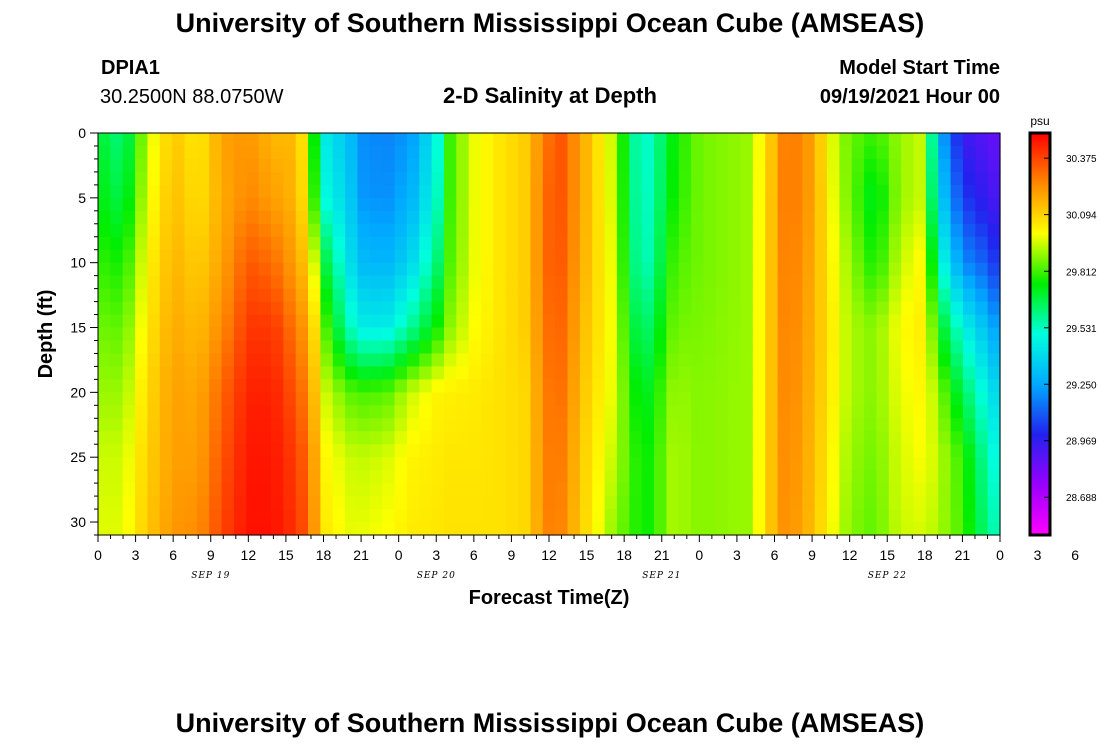 This screenshot has width=1100, height=750. I want to click on x-tick-label: 3, so click(136, 555).